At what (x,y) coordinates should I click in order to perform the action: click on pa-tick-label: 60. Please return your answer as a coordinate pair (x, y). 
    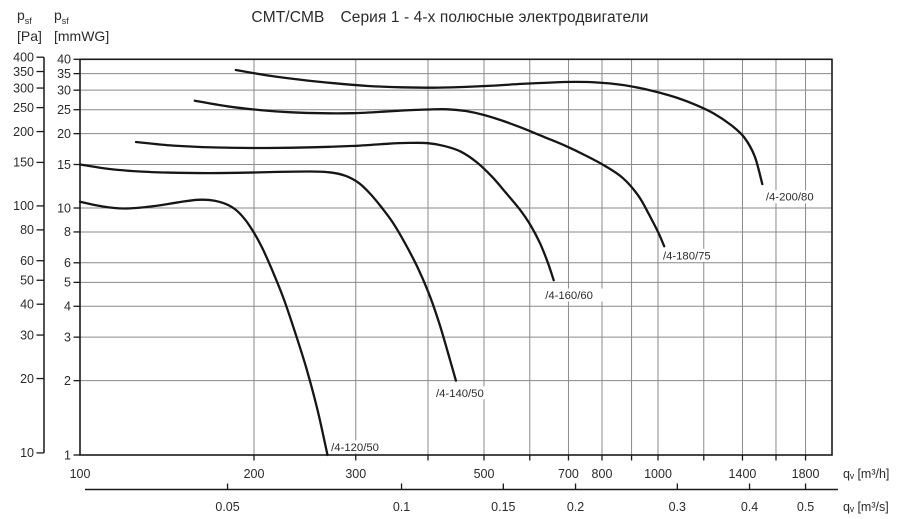
    Looking at the image, I should click on (27, 261).